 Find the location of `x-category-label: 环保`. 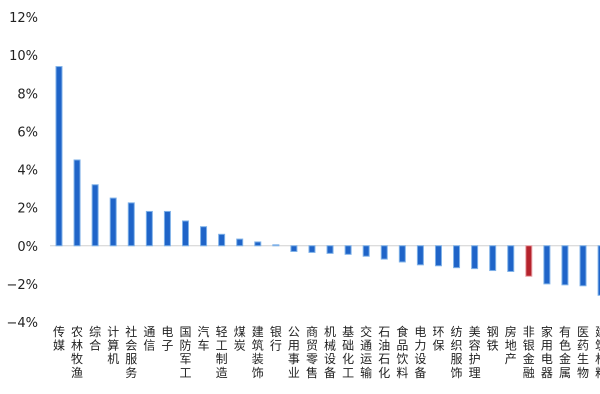

x-category-label: 环保 is located at coordinates (438, 339).